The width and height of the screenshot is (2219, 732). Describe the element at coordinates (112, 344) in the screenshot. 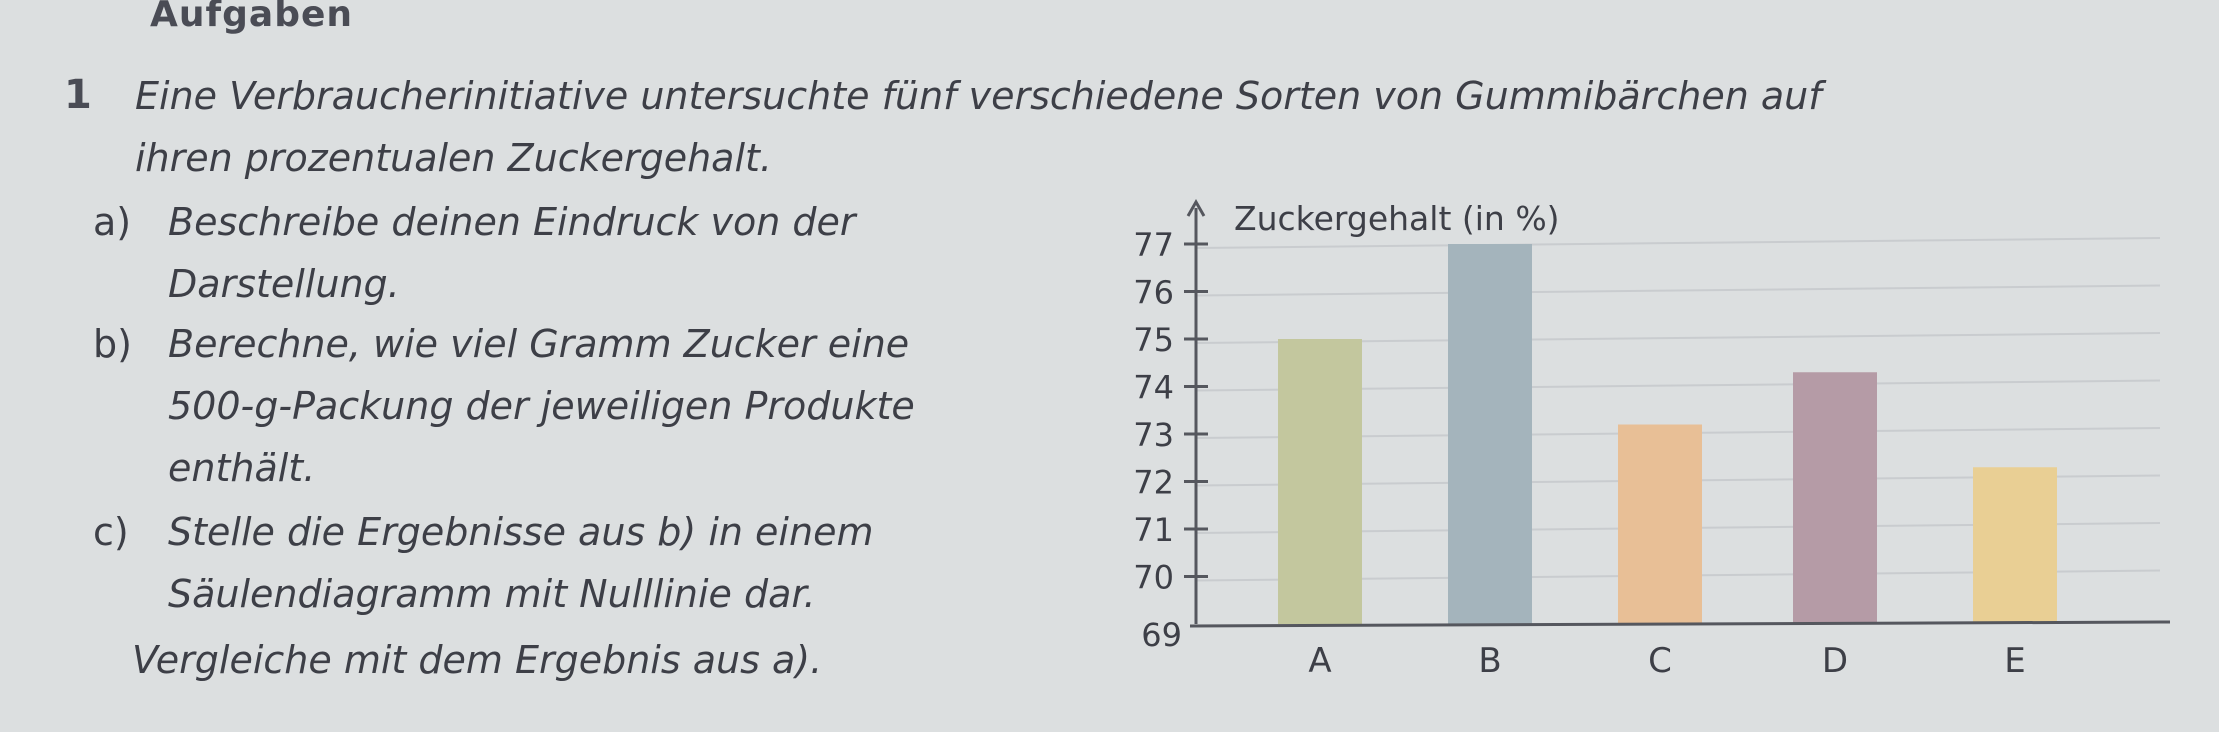

I see `subtask-b-label: b)` at that location.